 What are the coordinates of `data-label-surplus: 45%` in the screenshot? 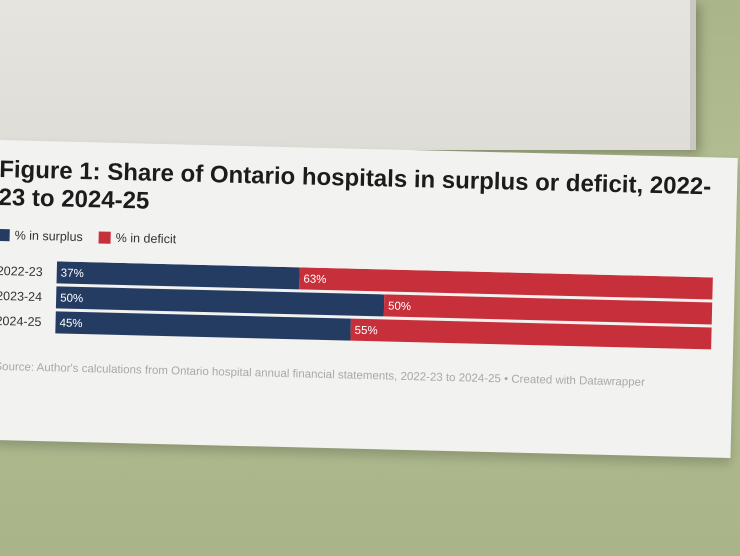 It's located at (70, 324).